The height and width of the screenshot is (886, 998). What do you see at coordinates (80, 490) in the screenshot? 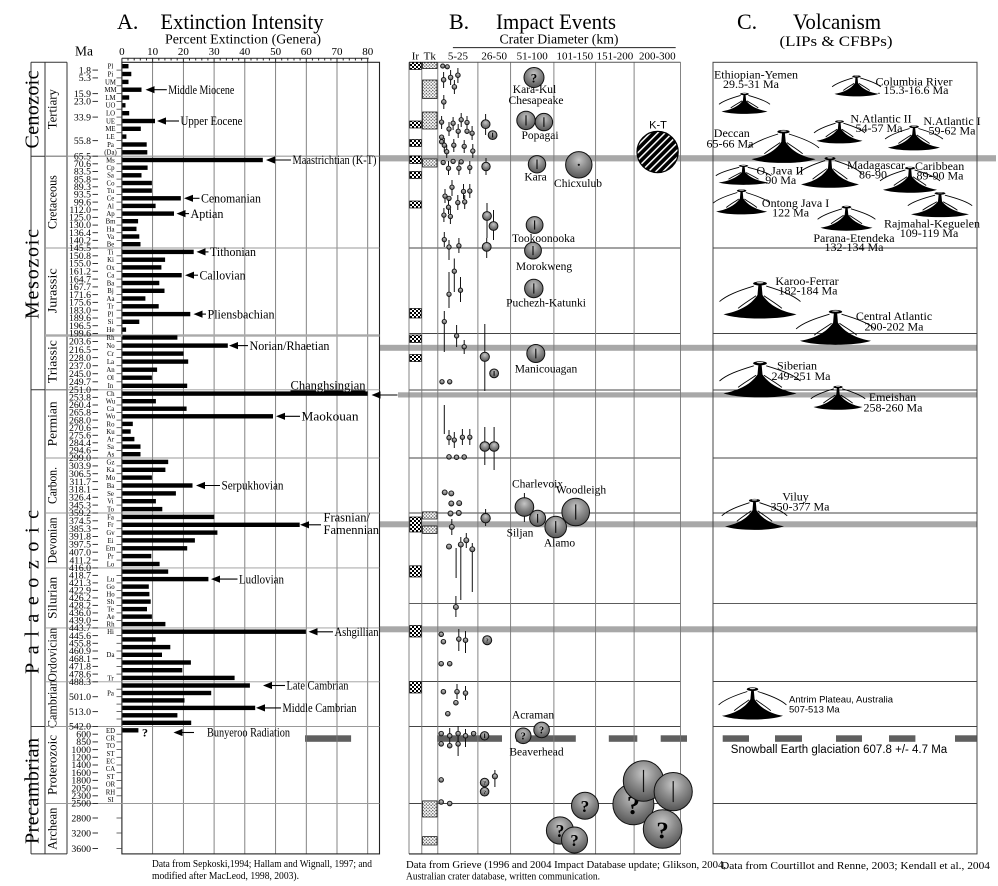
I see `svg-text: 318.1` at bounding box center [80, 490].